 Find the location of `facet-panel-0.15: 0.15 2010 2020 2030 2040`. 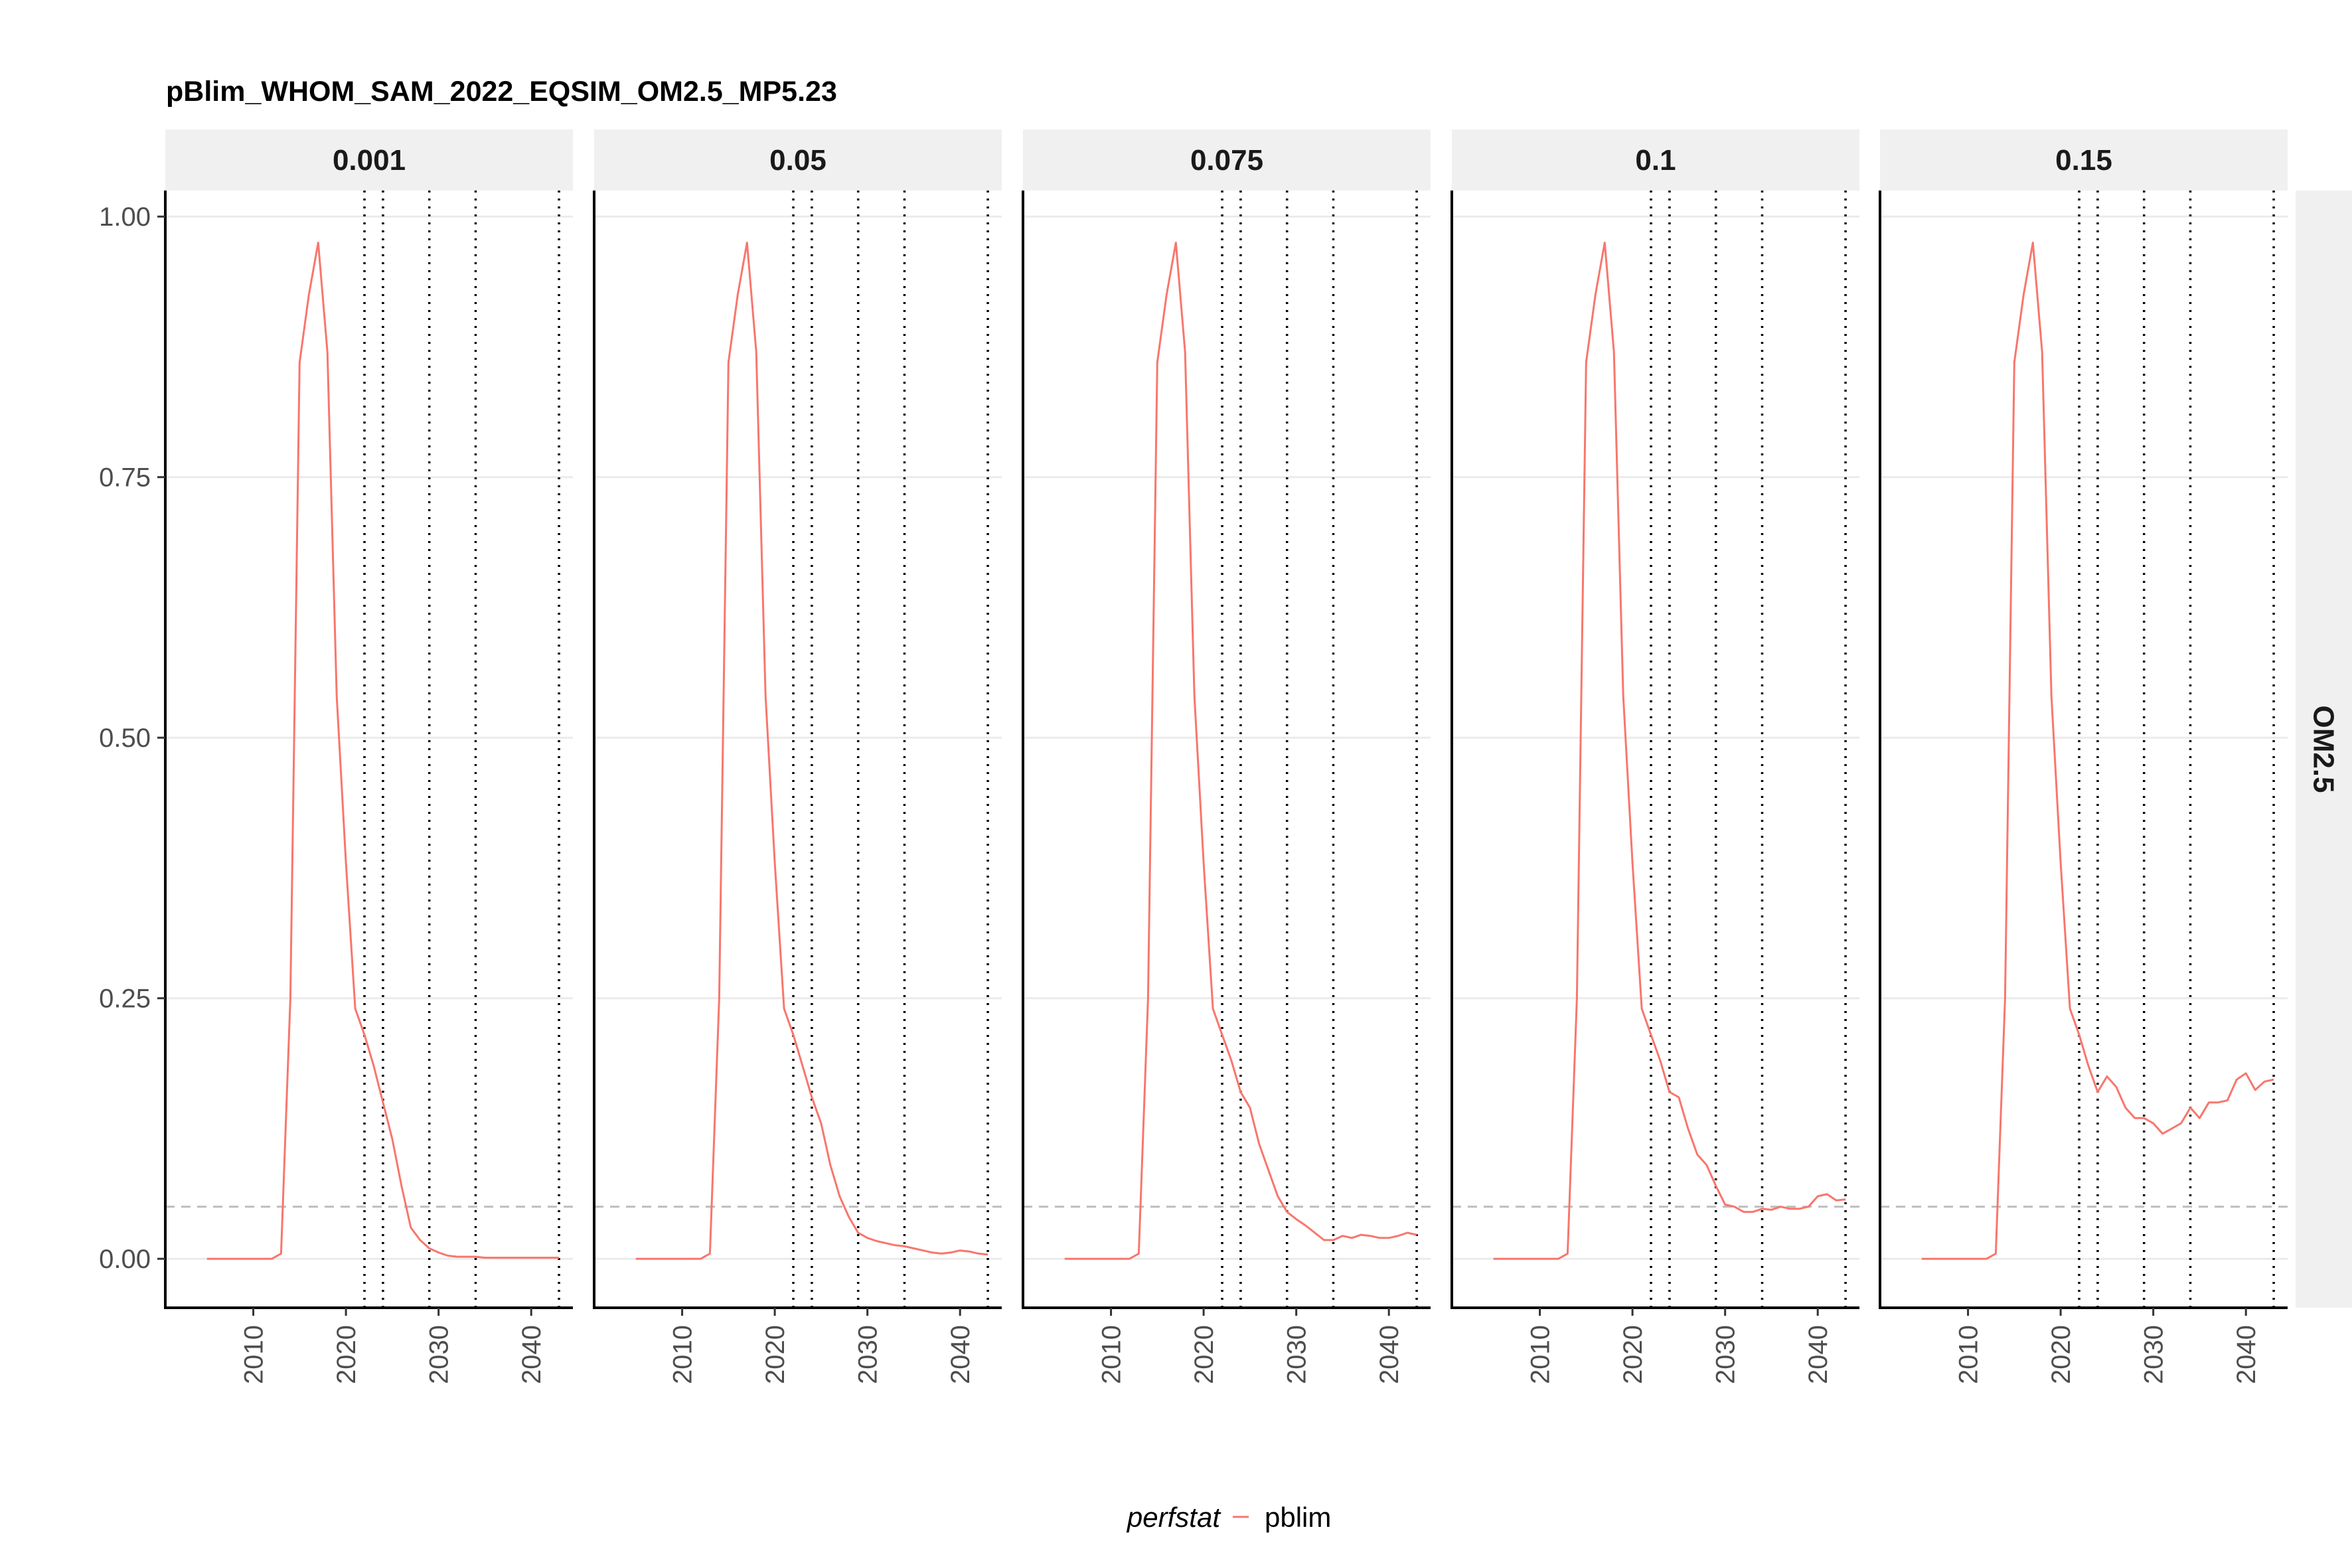

facet-panel-0.15: 0.15 2010 2020 2030 2040 is located at coordinates (2084, 756).